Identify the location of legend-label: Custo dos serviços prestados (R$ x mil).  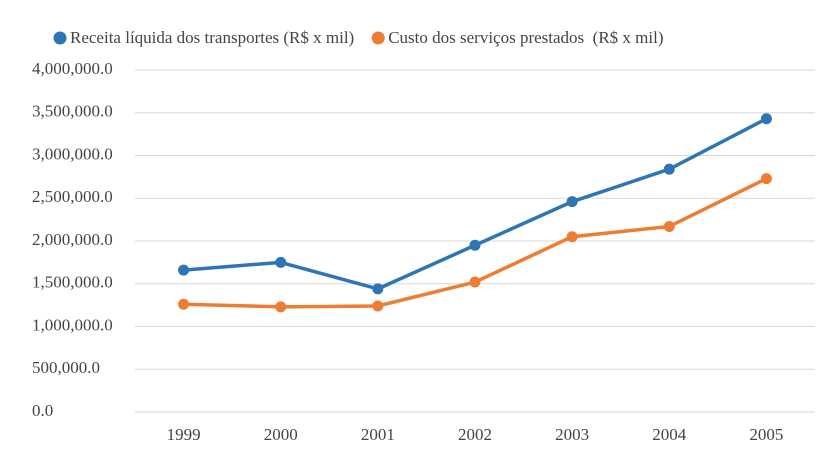
(525, 37).